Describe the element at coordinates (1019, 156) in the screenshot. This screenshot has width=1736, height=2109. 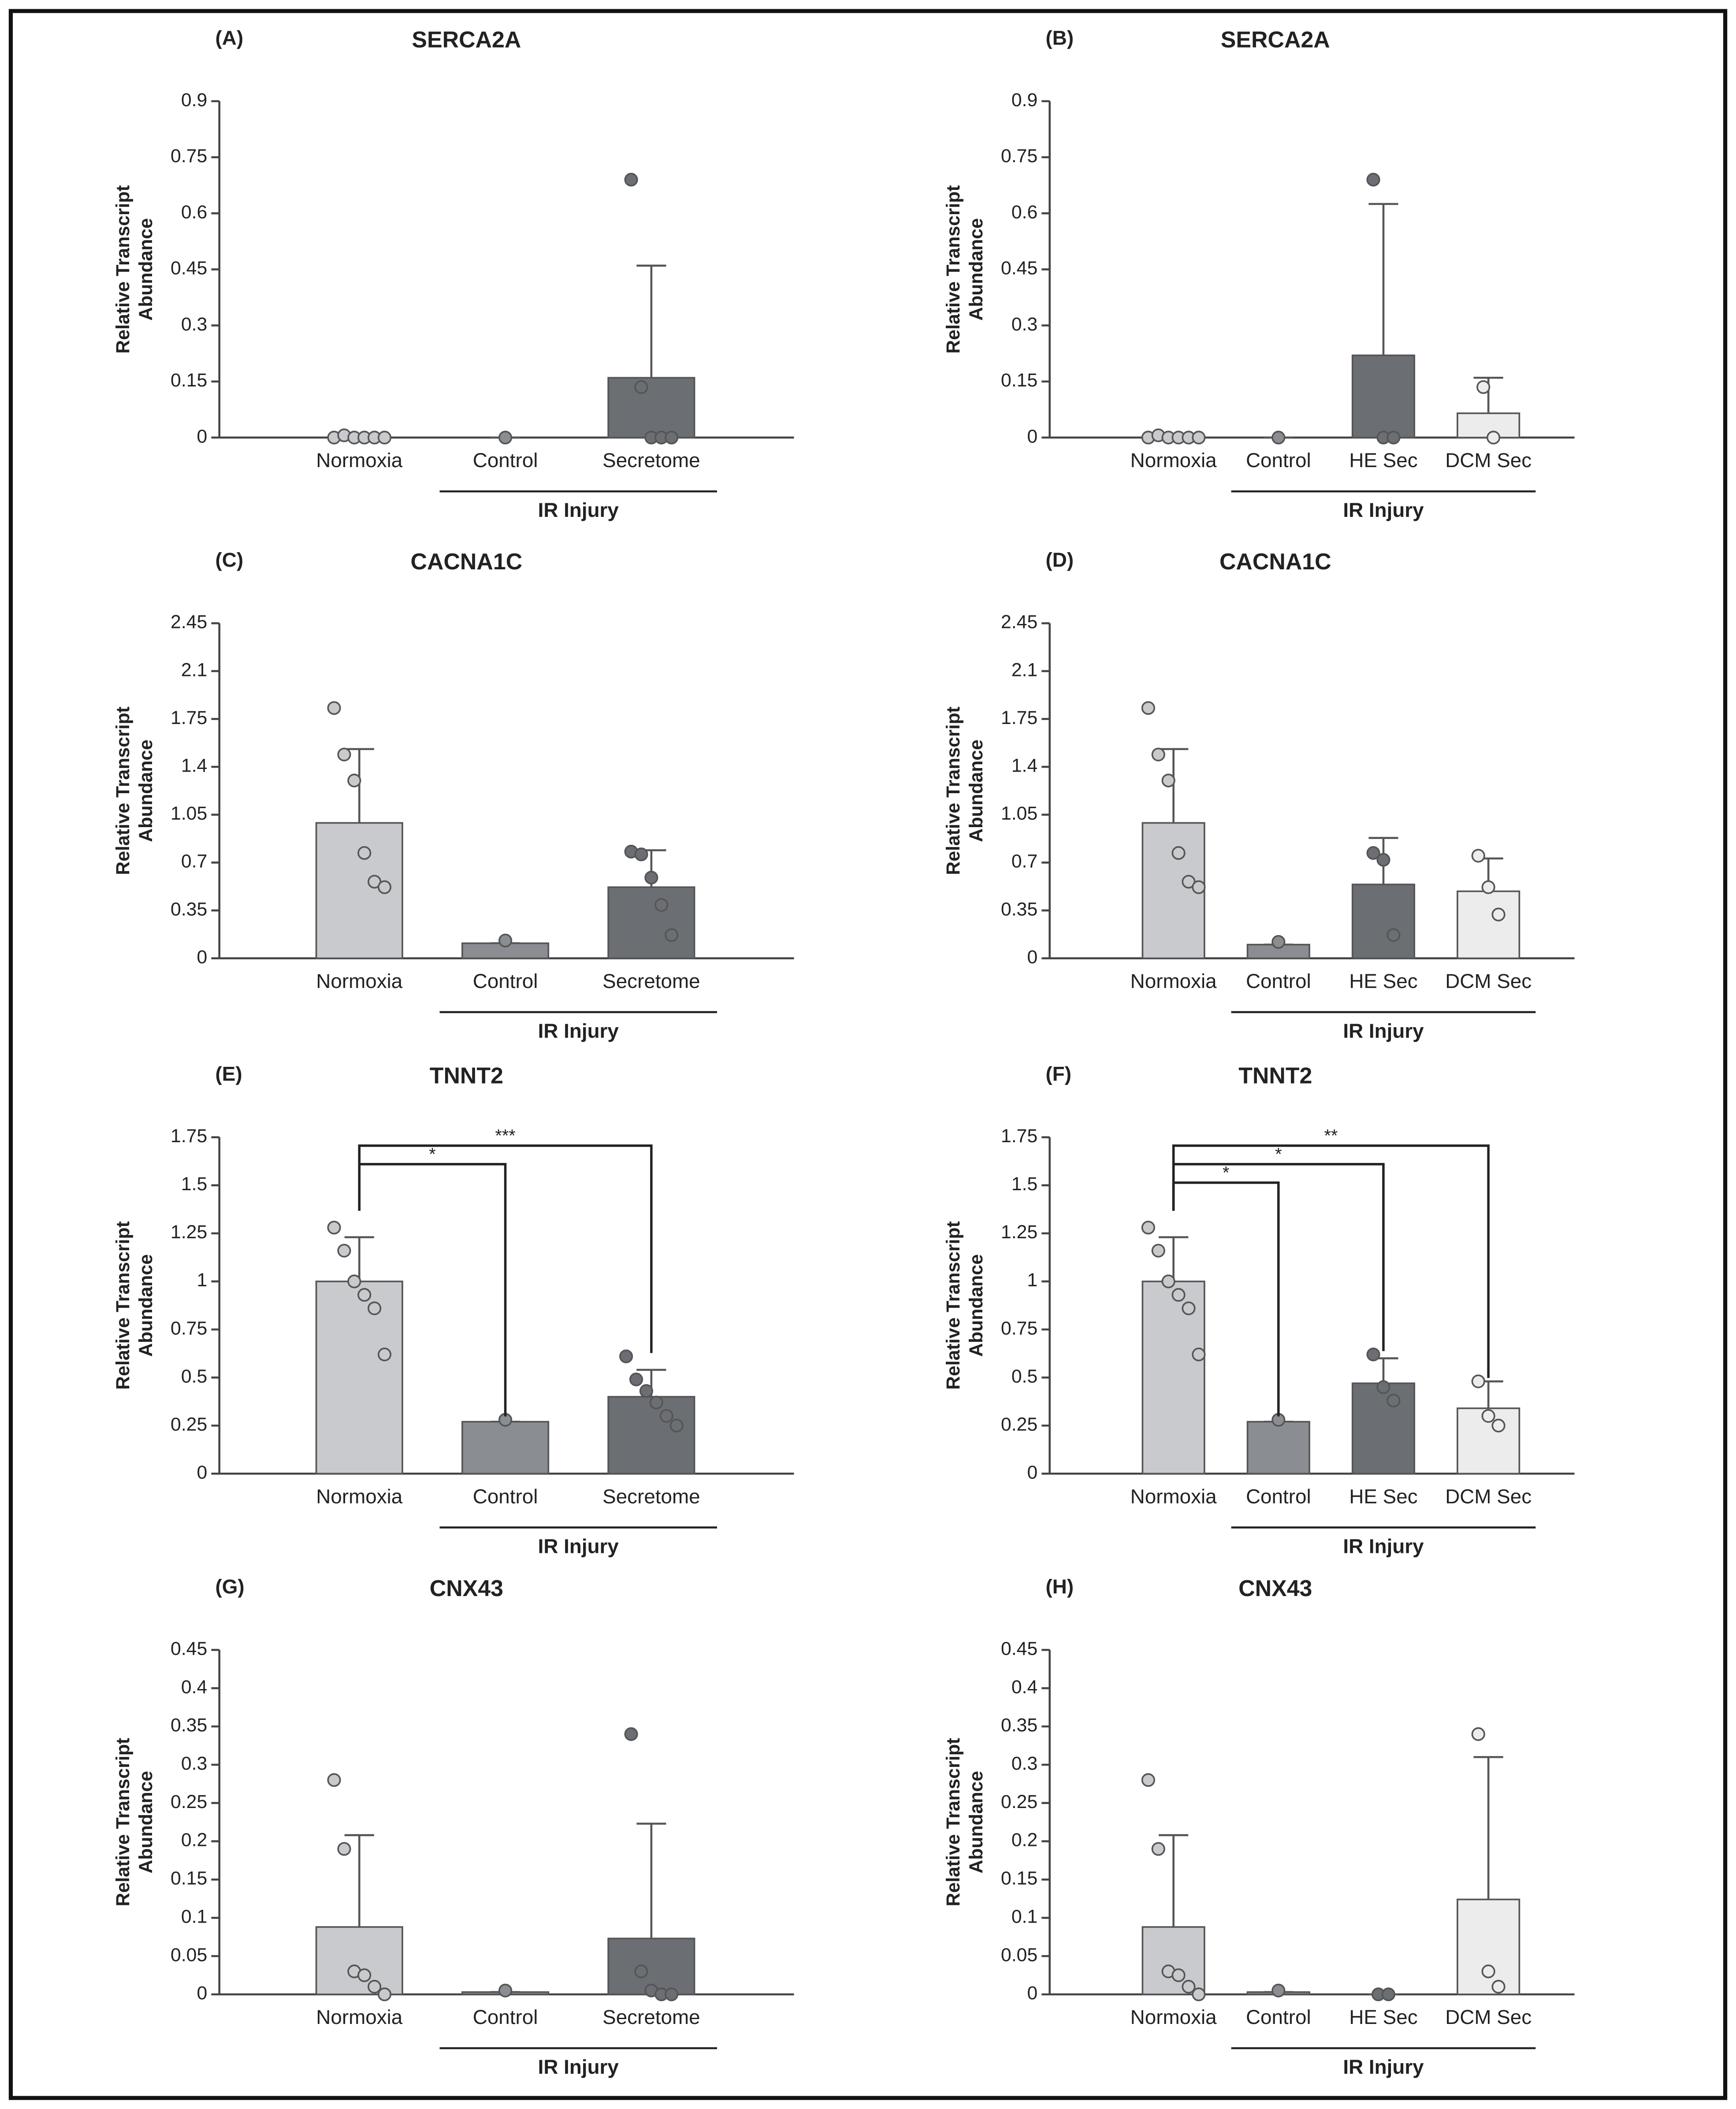
I see `y-tick-label: 0.75` at that location.